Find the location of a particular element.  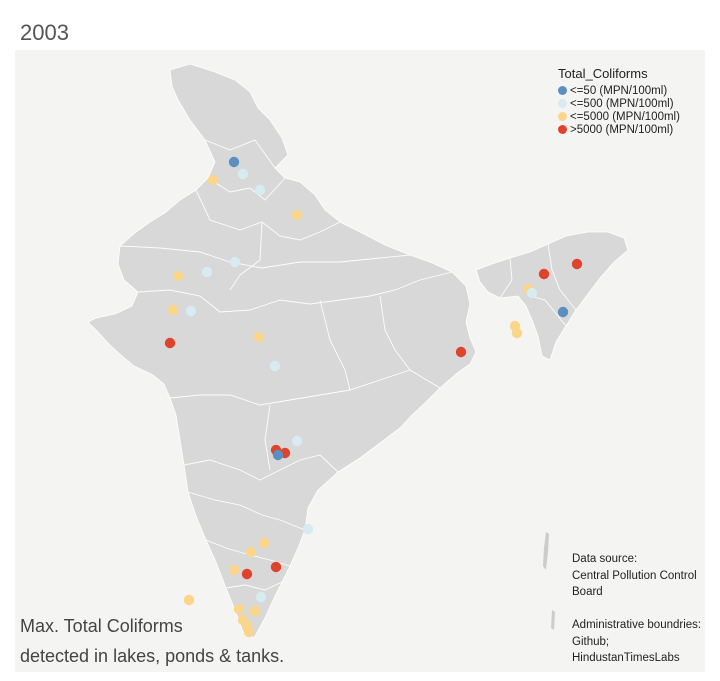

legend-item: <=500 (MPN/100ml) is located at coordinates (619, 103).